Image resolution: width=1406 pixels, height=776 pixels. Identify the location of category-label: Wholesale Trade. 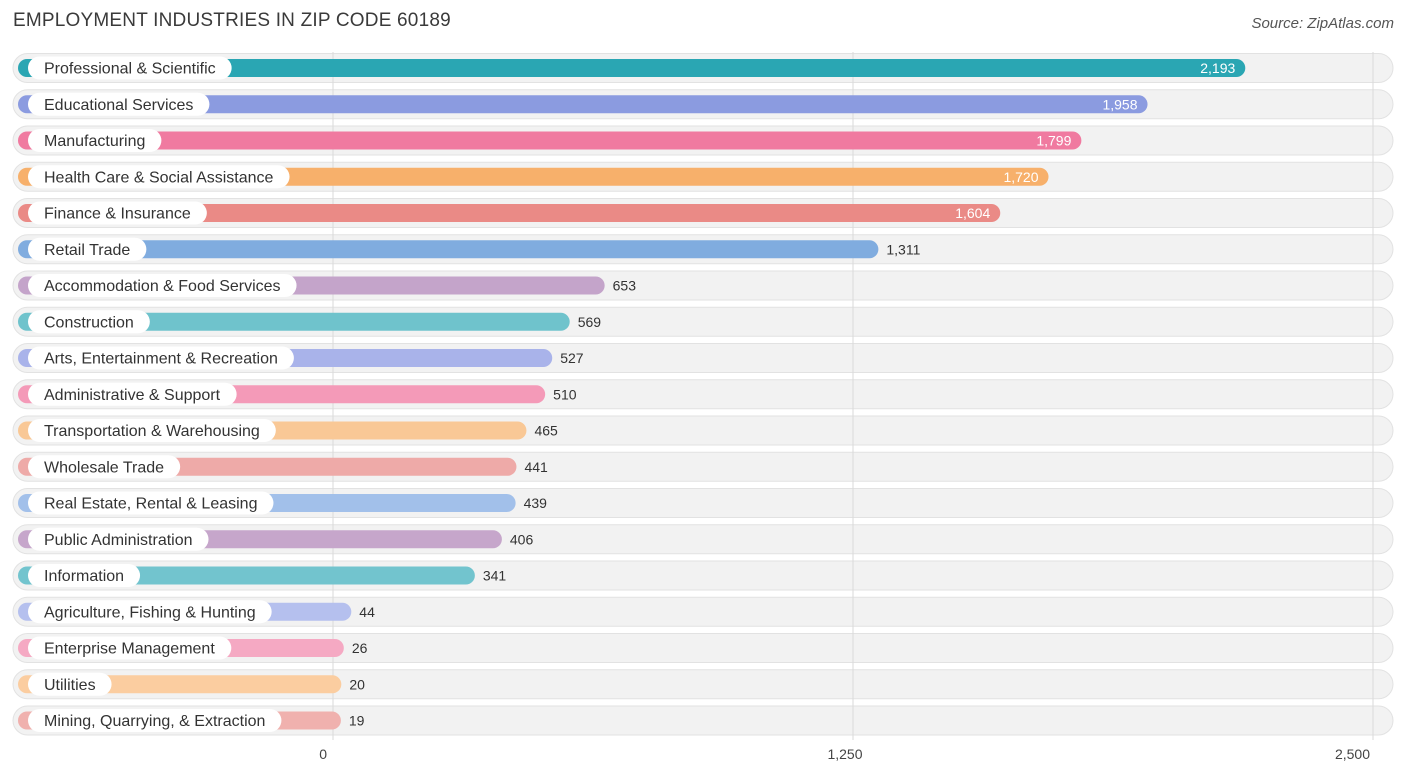
(104, 467).